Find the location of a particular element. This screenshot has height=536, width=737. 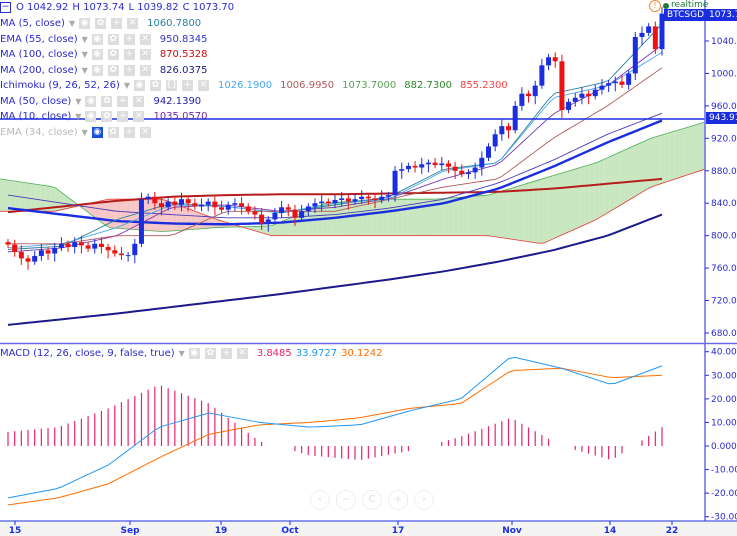

x-tick-label: 22 is located at coordinates (672, 531).